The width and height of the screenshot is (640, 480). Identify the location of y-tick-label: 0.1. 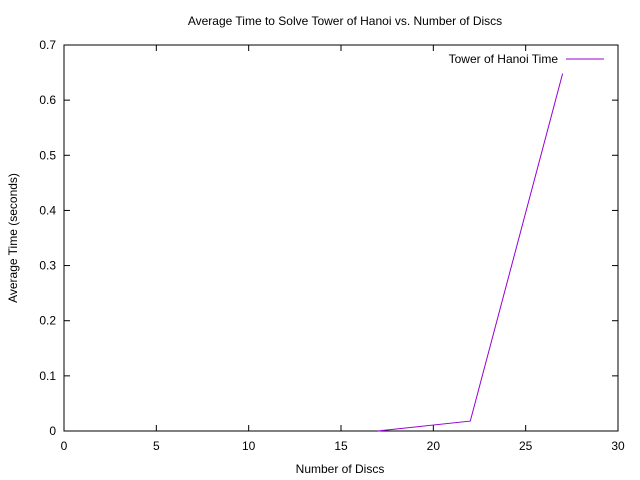
(47, 376).